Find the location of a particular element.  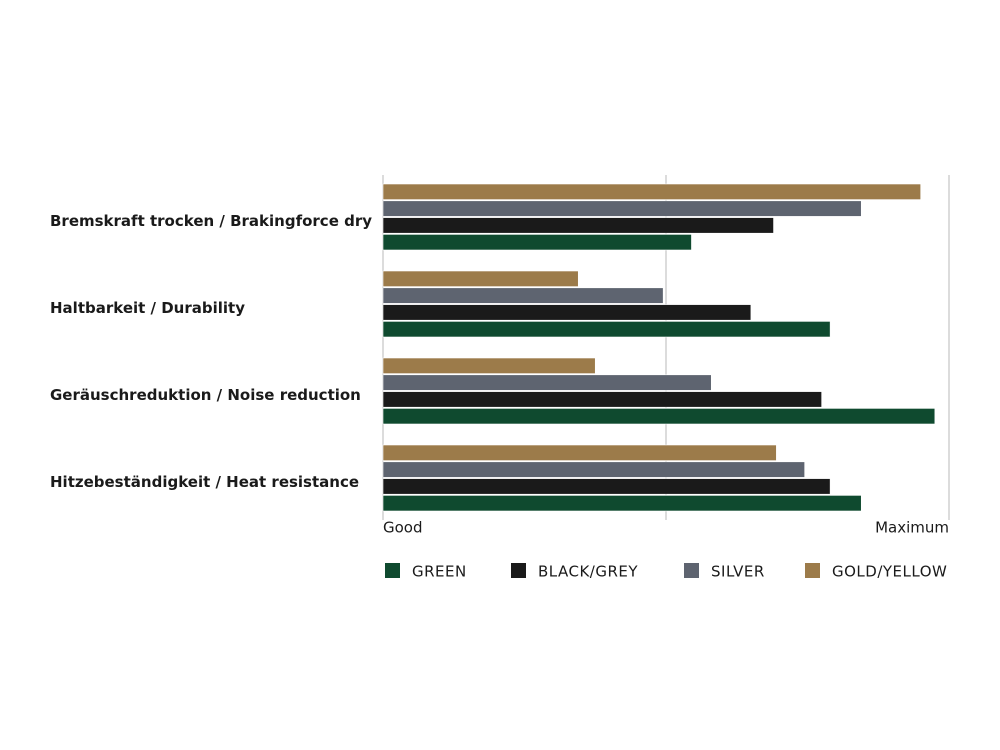

category-label: Bremskraft trocken / Brakingforce dry is located at coordinates (211, 221).